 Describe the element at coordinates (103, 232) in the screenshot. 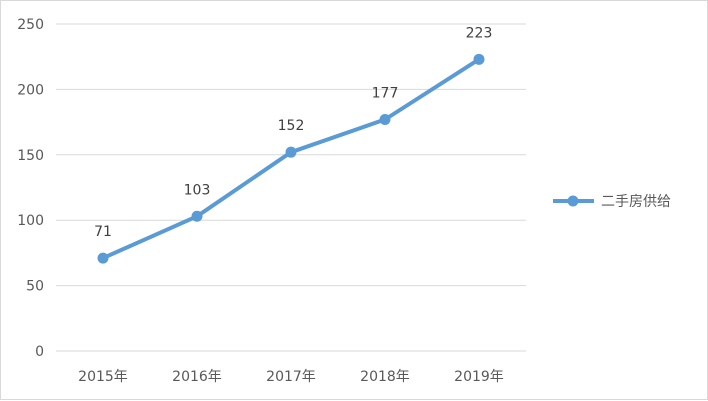

I see `data-label: 71` at that location.